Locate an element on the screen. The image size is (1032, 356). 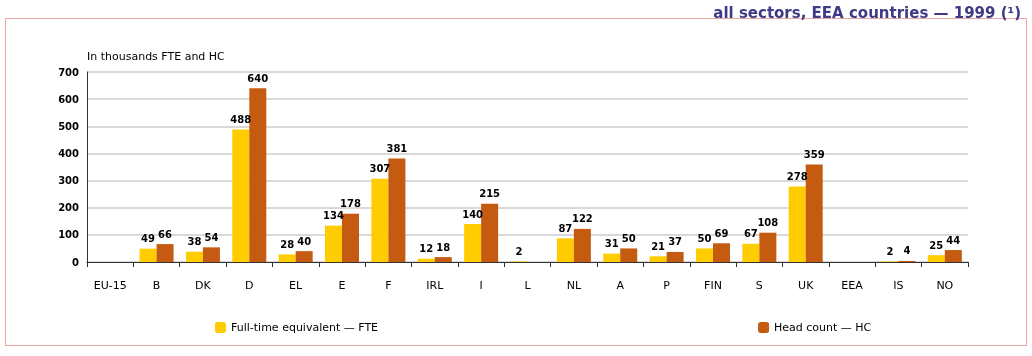
x-tick-label: IS is located at coordinates (898, 285).